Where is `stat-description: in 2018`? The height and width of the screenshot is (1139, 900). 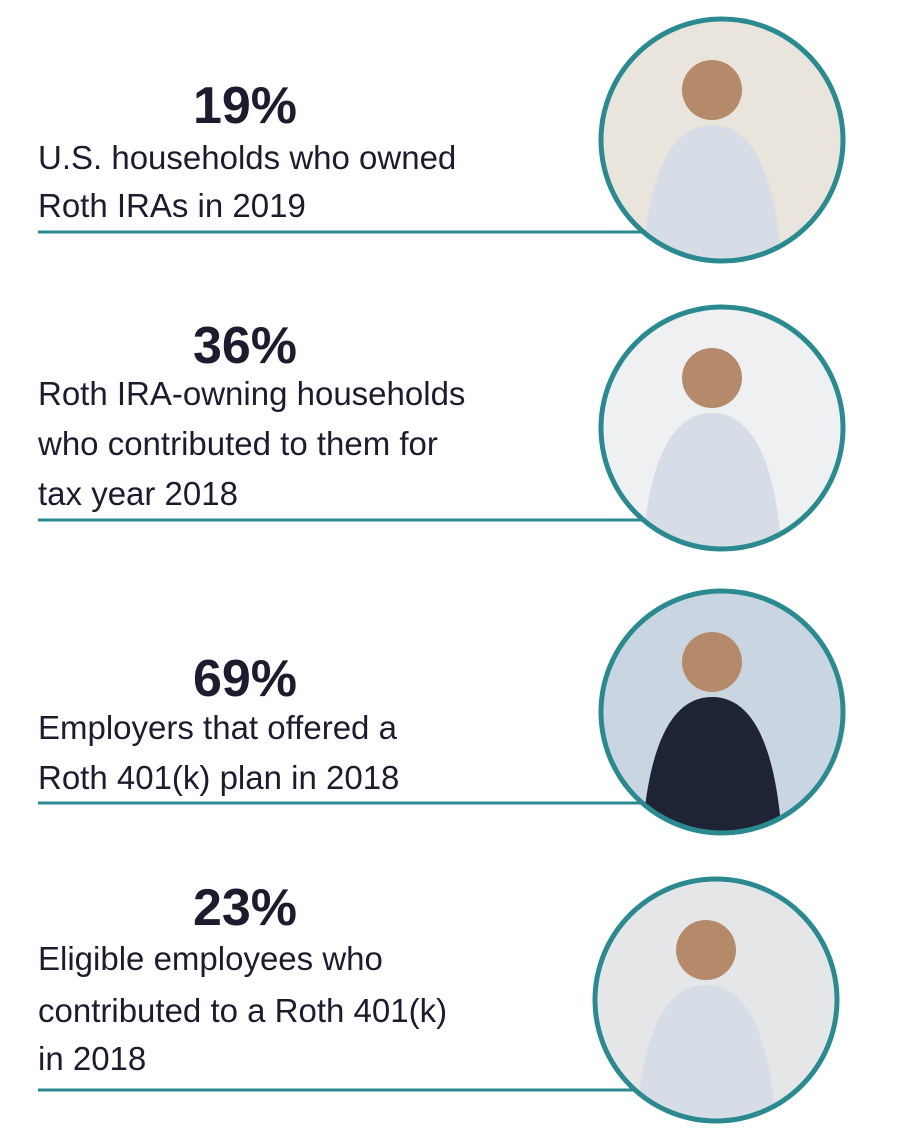 stat-description: in 2018 is located at coordinates (92, 1058).